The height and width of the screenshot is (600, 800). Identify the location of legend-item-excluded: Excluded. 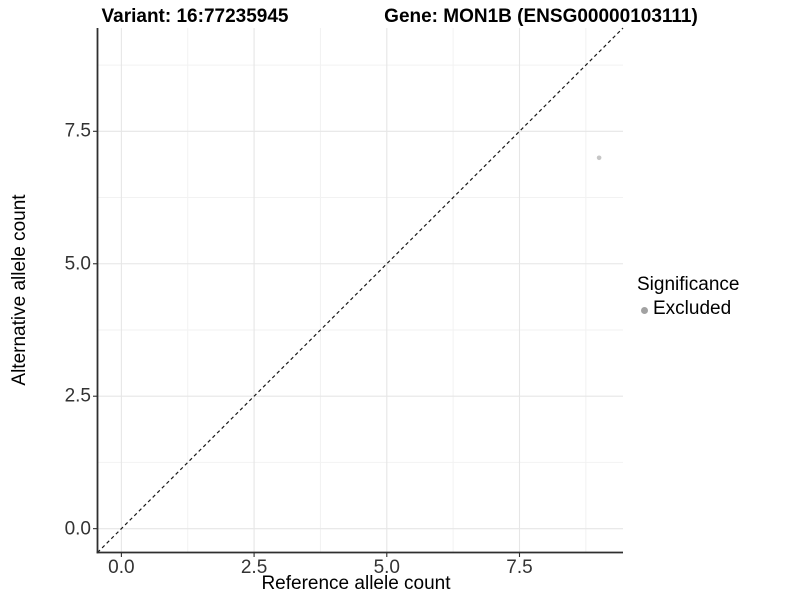
(688, 309).